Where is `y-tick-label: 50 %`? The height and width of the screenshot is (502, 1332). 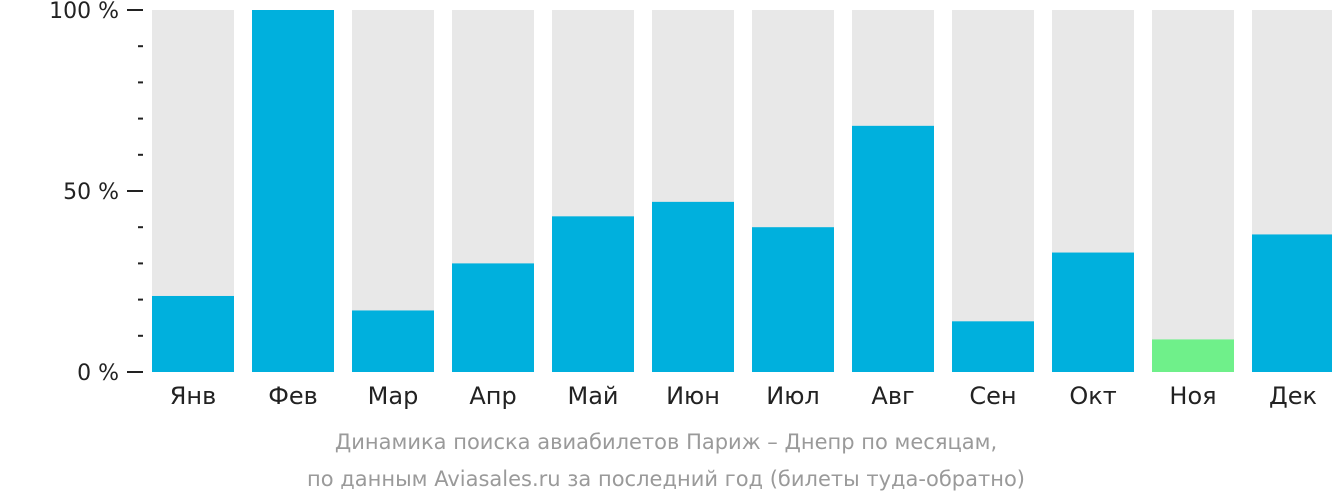
y-tick-label: 50 % is located at coordinates (91, 192).